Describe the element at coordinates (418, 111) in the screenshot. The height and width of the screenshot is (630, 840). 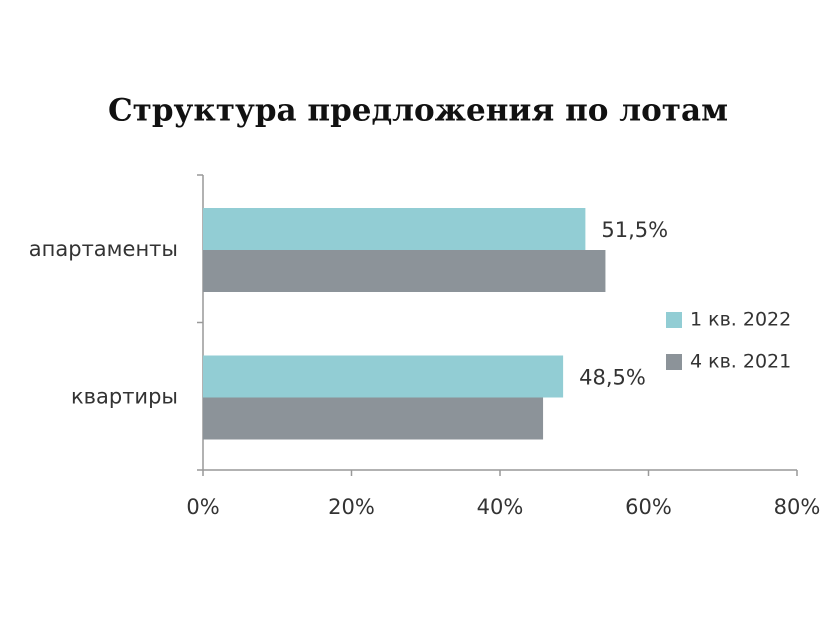
I see `chart-title: Структура предложения по лотам` at that location.